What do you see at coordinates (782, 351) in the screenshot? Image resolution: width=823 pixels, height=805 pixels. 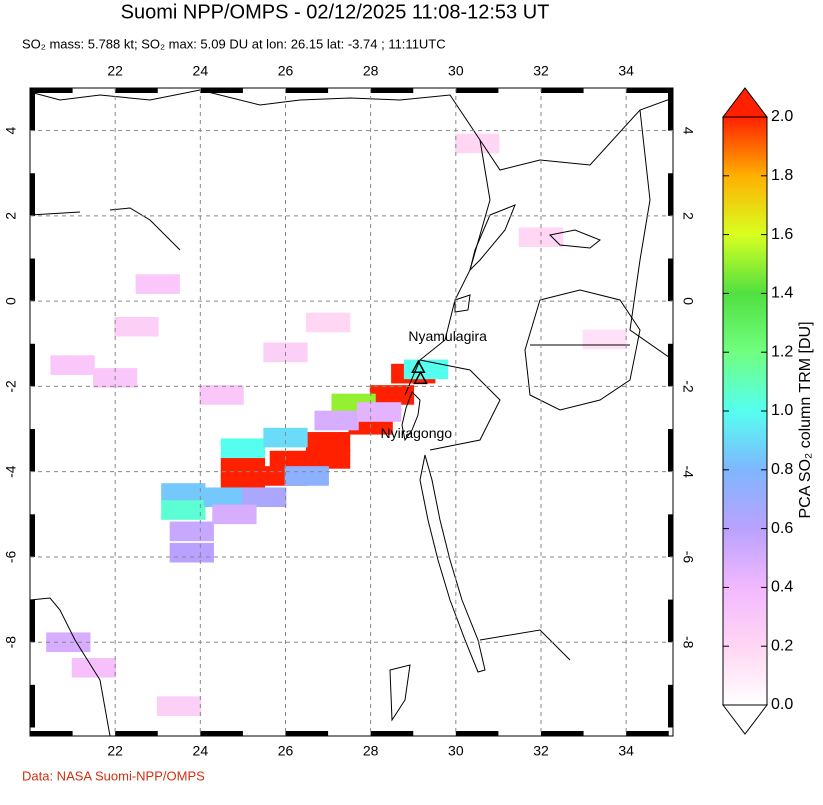 I see `colorbar-tick-label: 1.2` at bounding box center [782, 351].